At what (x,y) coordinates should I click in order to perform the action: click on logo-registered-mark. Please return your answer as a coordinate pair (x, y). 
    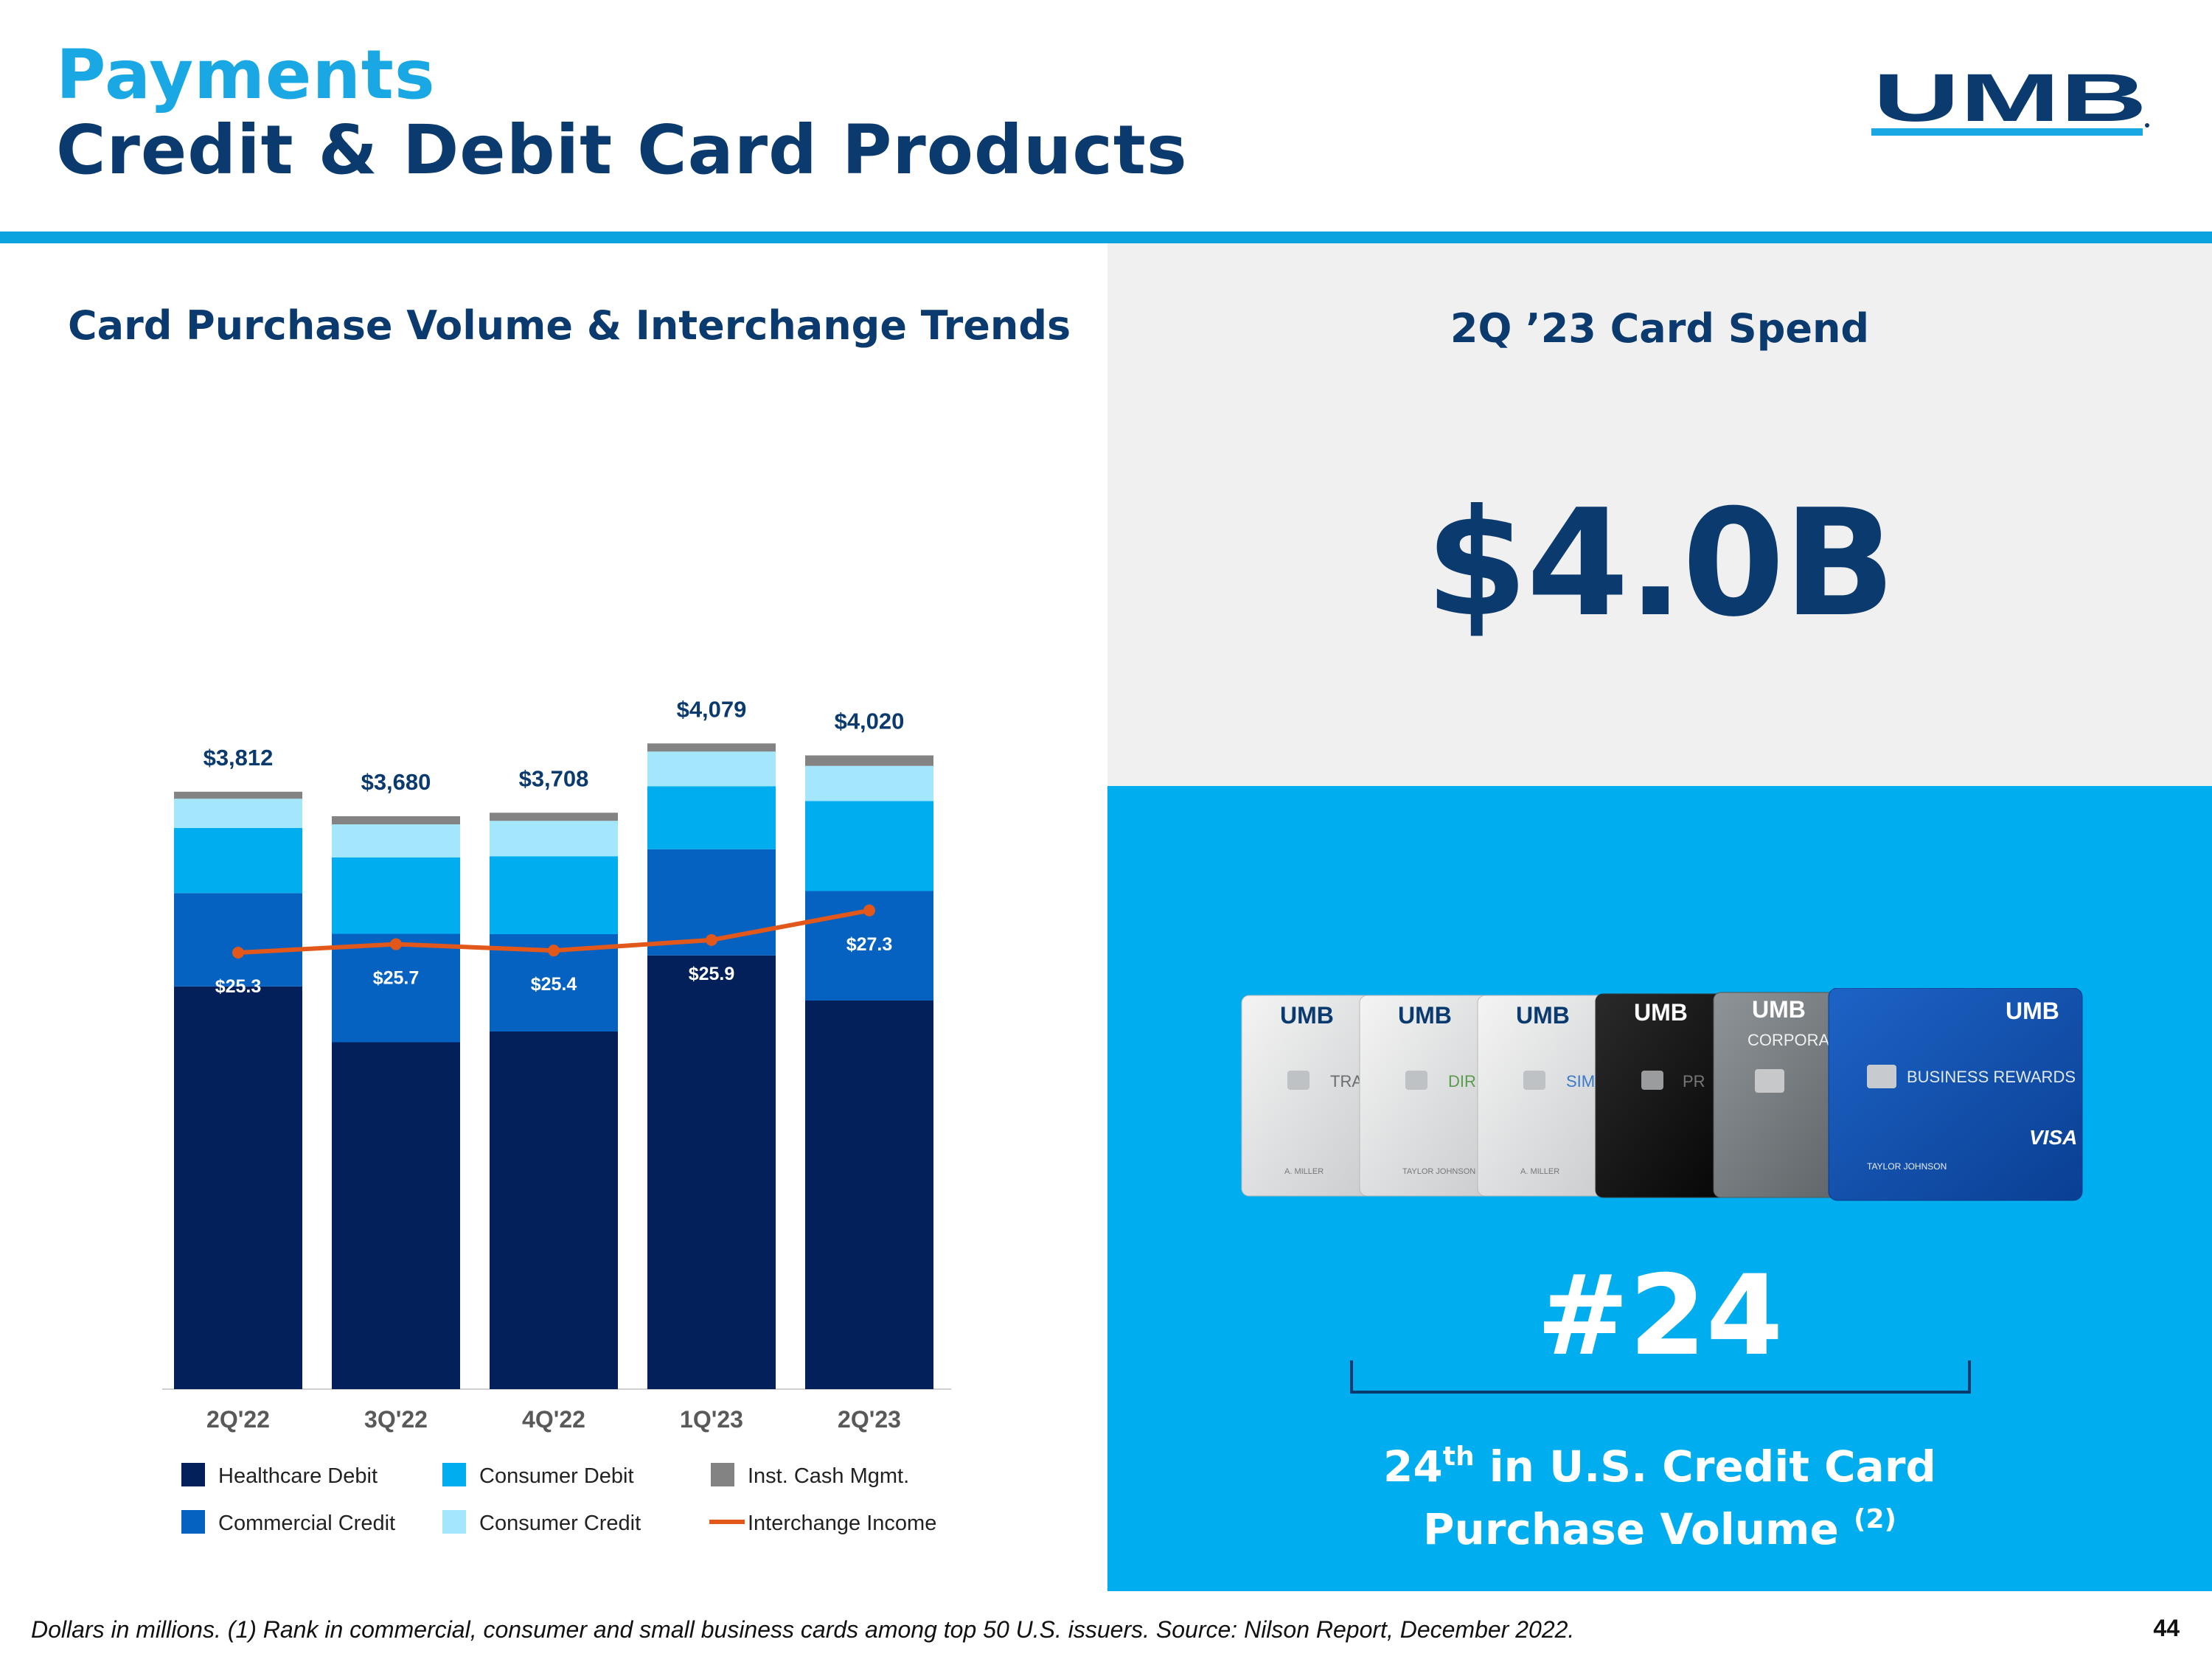
    Looking at the image, I should click on (2147, 125).